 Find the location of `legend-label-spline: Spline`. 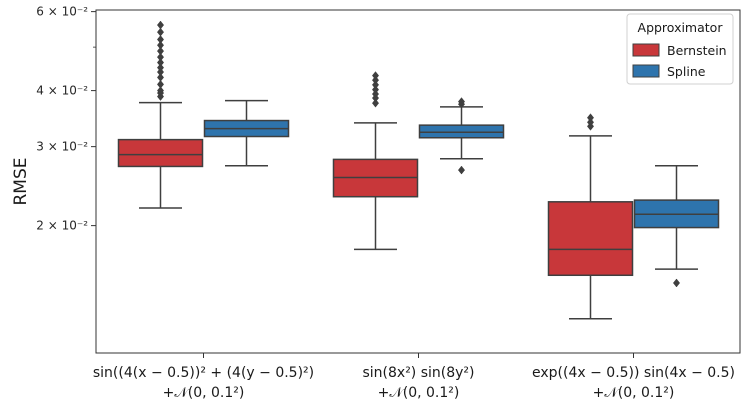

legend-label-spline: Spline is located at coordinates (686, 71).